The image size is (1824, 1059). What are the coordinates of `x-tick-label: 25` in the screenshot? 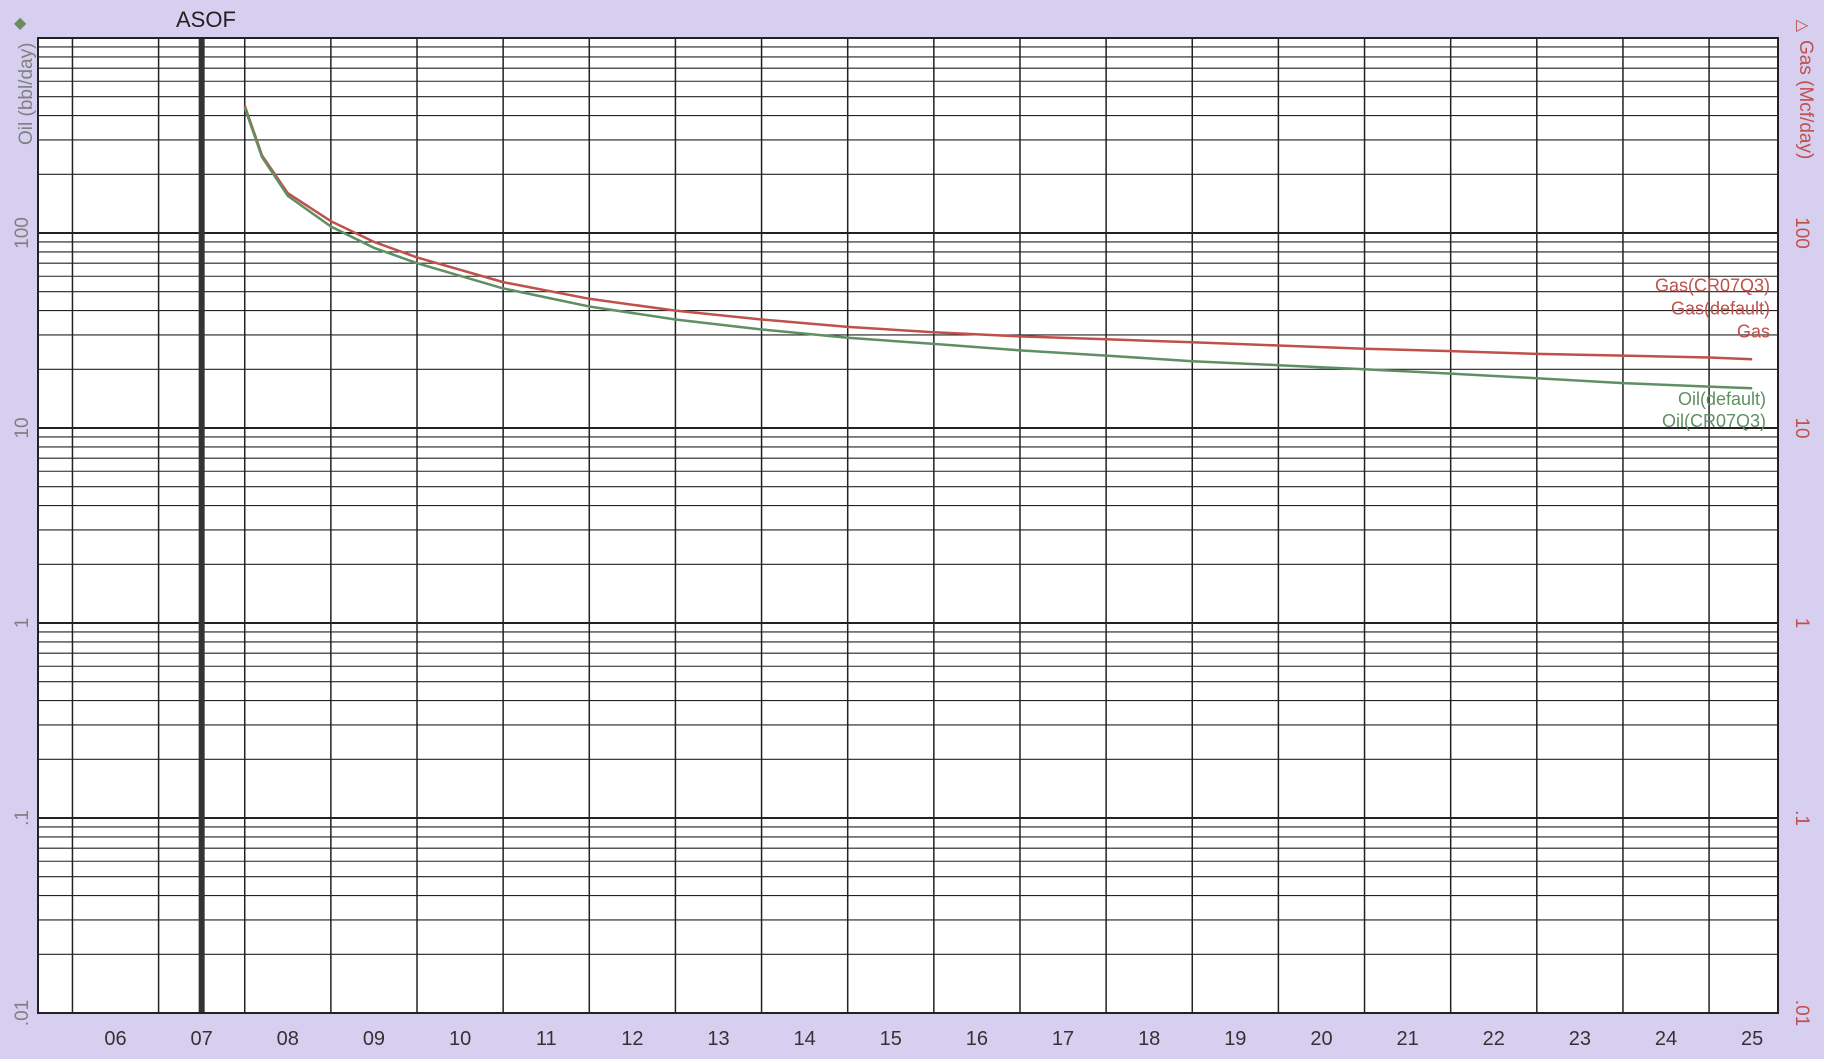 It's located at (1752, 1039).